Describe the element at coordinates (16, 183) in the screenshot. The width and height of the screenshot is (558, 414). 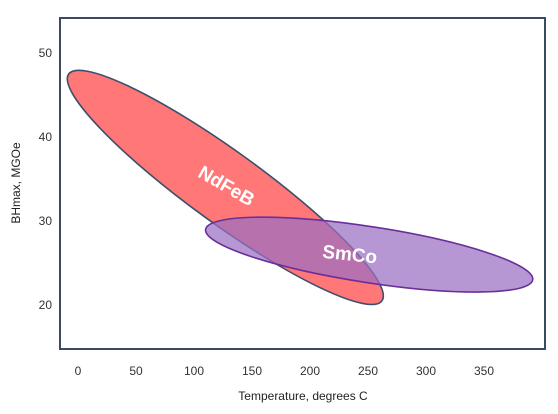
I see `y-axis-label: BHmax, MGOe` at that location.